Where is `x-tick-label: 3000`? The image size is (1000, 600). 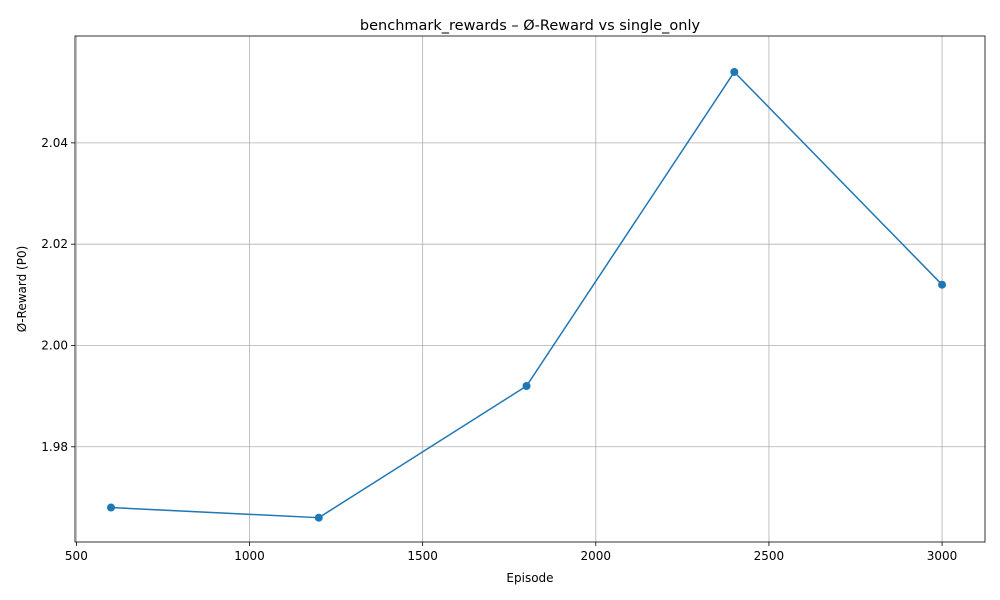 x-tick-label: 3000 is located at coordinates (942, 556).